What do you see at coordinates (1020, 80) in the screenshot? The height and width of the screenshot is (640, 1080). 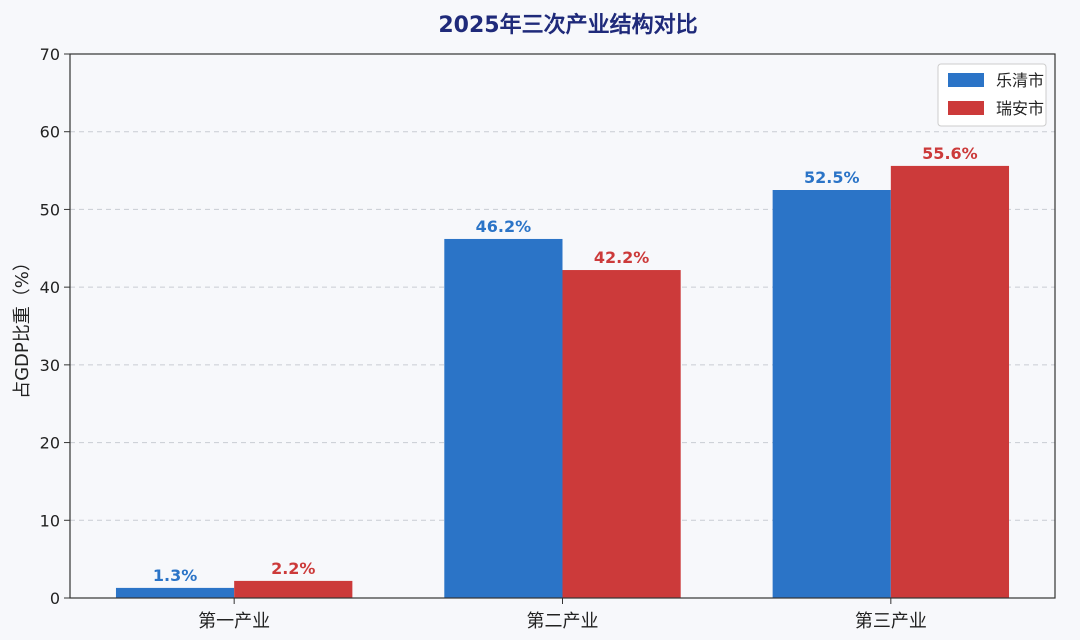 I see `legend-label-lq: 乐清市` at bounding box center [1020, 80].